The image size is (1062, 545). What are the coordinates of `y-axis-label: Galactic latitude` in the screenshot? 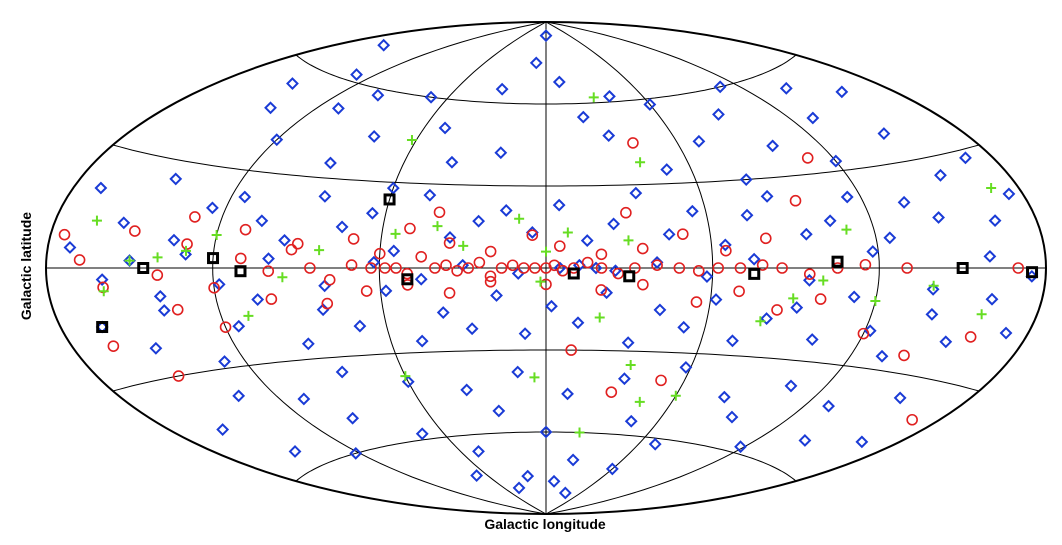 It's located at (26, 266).